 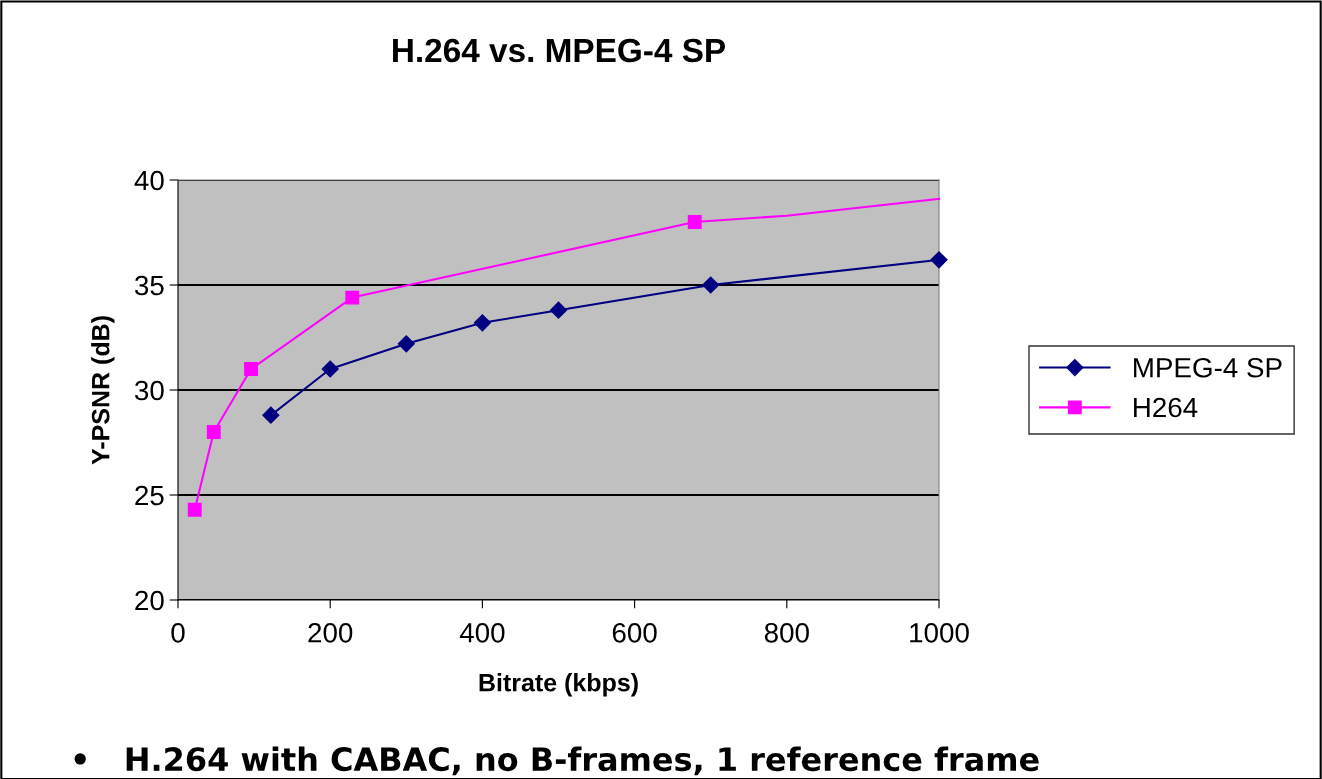 What do you see at coordinates (103, 390) in the screenshot?
I see `y-axis-title: Y-PSNR (dB)` at bounding box center [103, 390].